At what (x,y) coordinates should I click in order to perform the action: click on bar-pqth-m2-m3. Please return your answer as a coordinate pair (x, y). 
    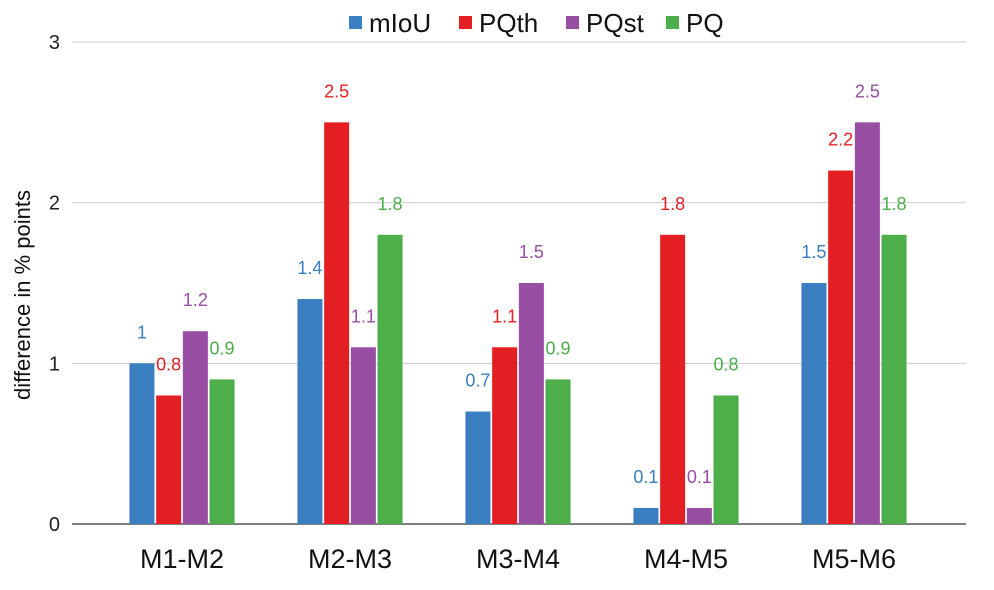
    Looking at the image, I should click on (337, 323).